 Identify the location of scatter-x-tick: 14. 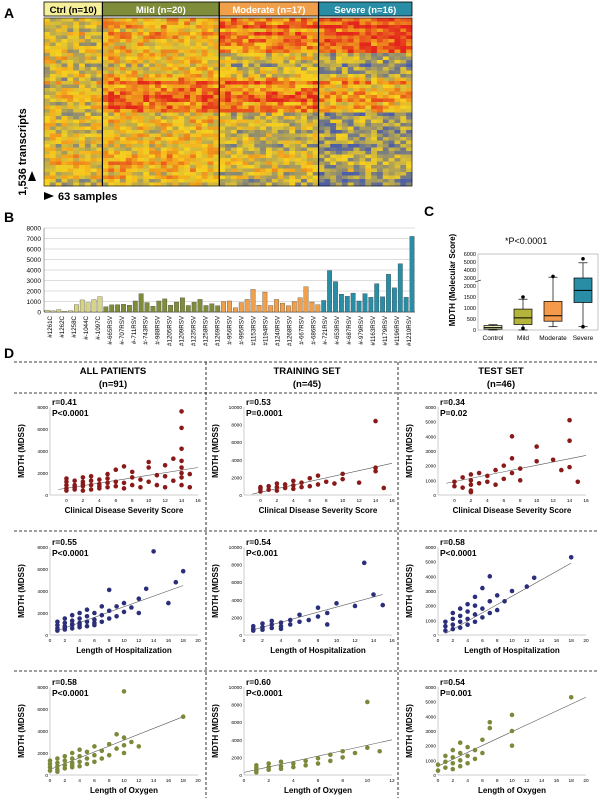
(154, 781).